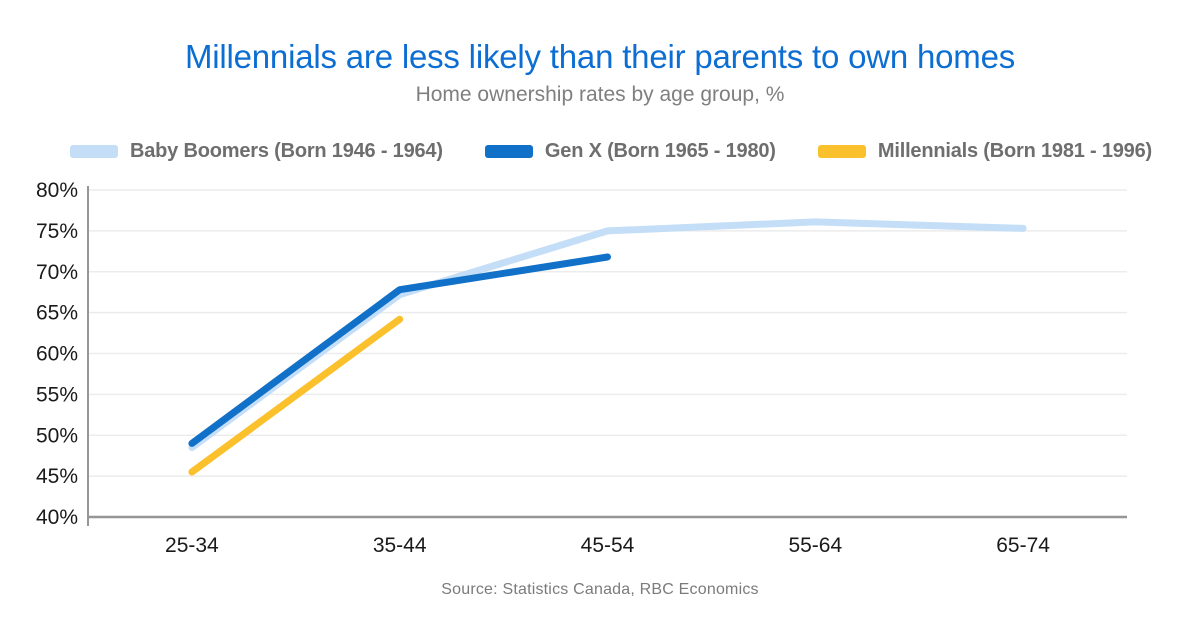  Describe the element at coordinates (94, 151) in the screenshot. I see `legend-swatch-baby-boomers` at that location.